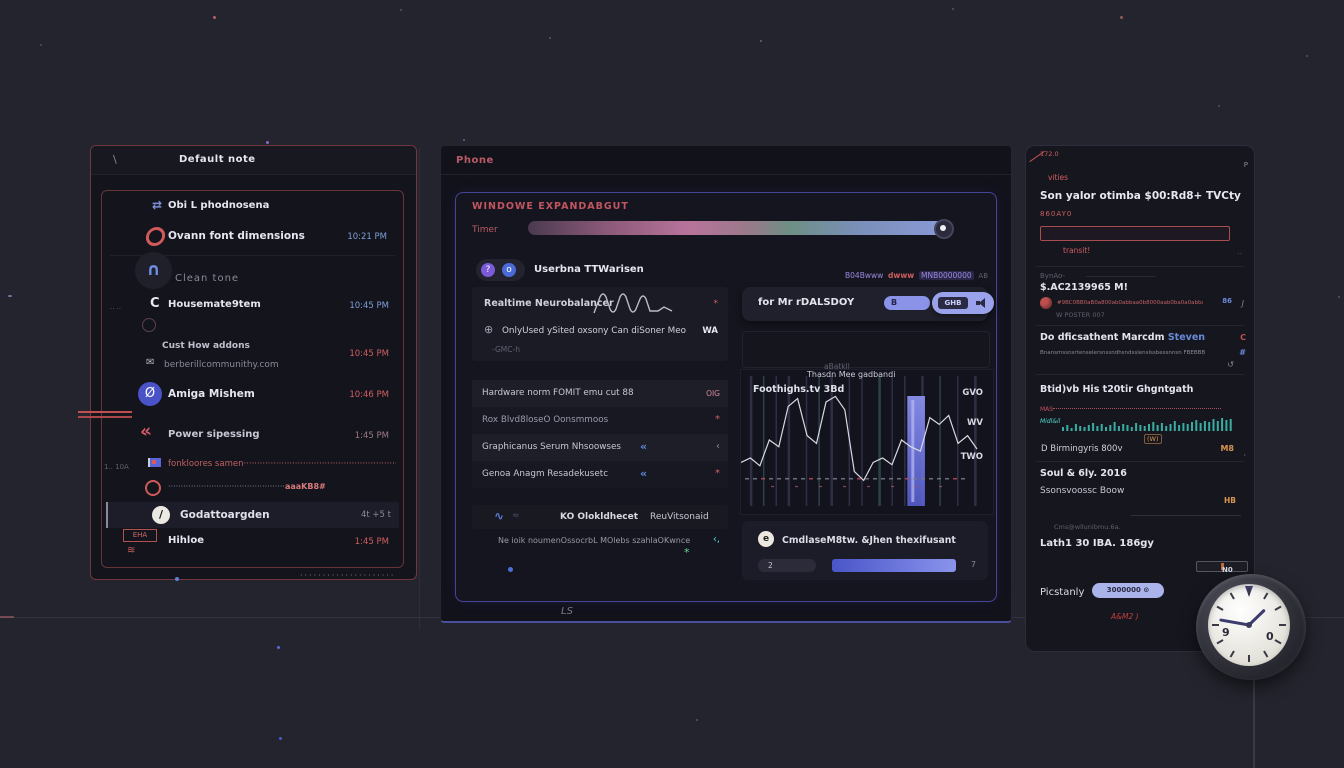 This screenshot has width=1344, height=768. Describe the element at coordinates (864, 275) in the screenshot. I see `meta-row: B04Bwww dwww MNB0000000 AB` at that location.